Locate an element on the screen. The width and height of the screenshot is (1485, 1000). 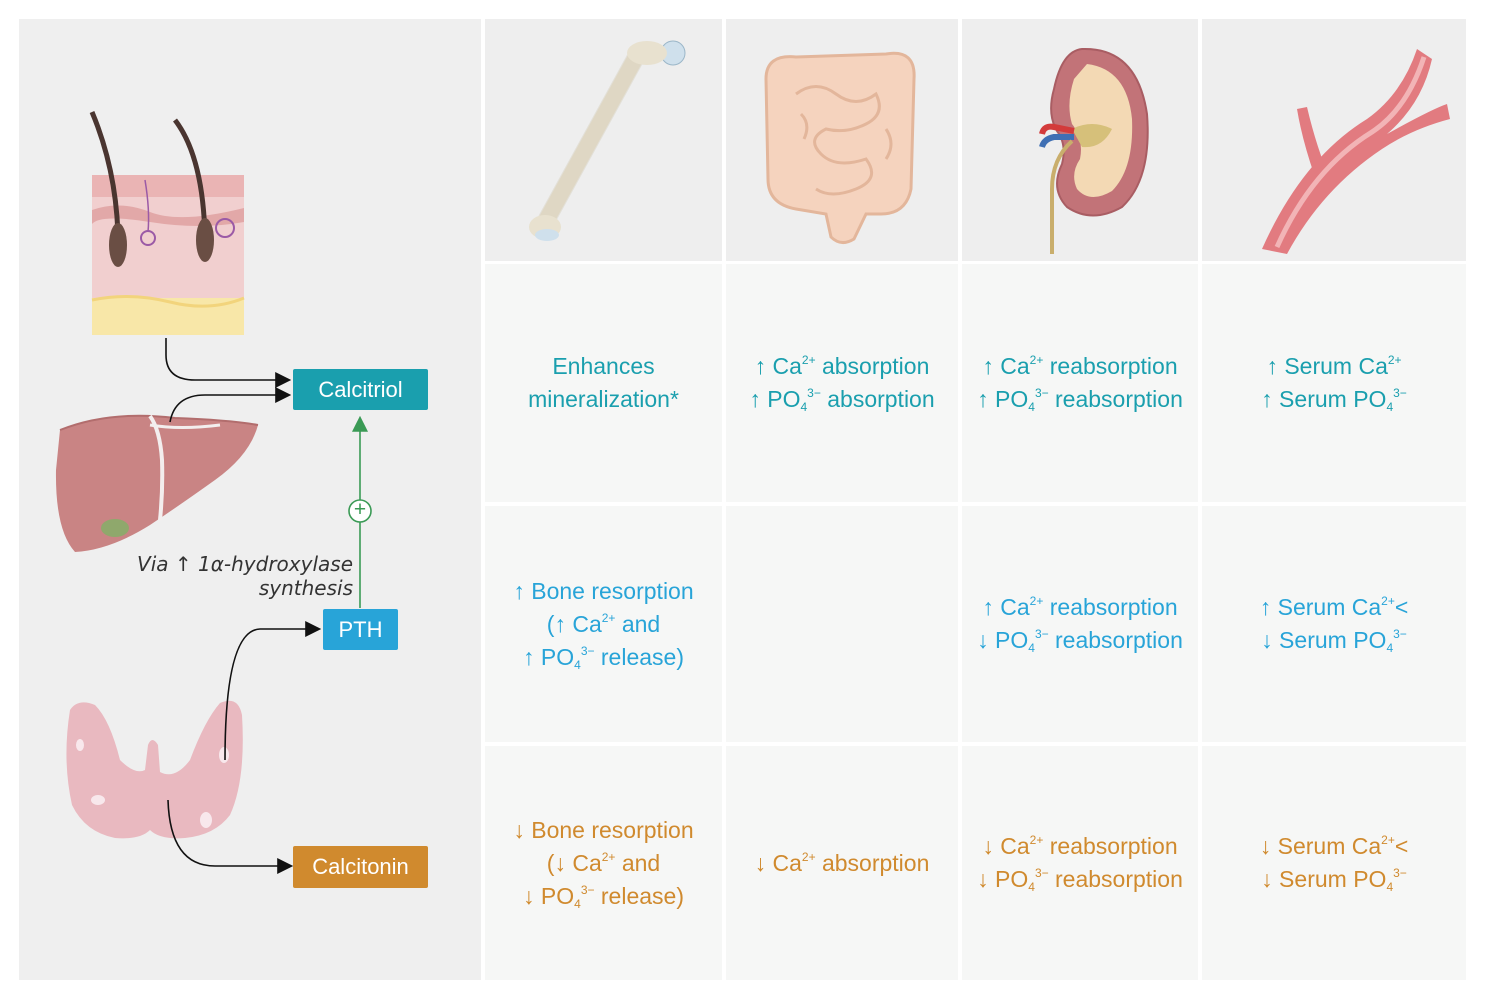
skin-to-calcitriol-arrow is located at coordinates (228, 363).